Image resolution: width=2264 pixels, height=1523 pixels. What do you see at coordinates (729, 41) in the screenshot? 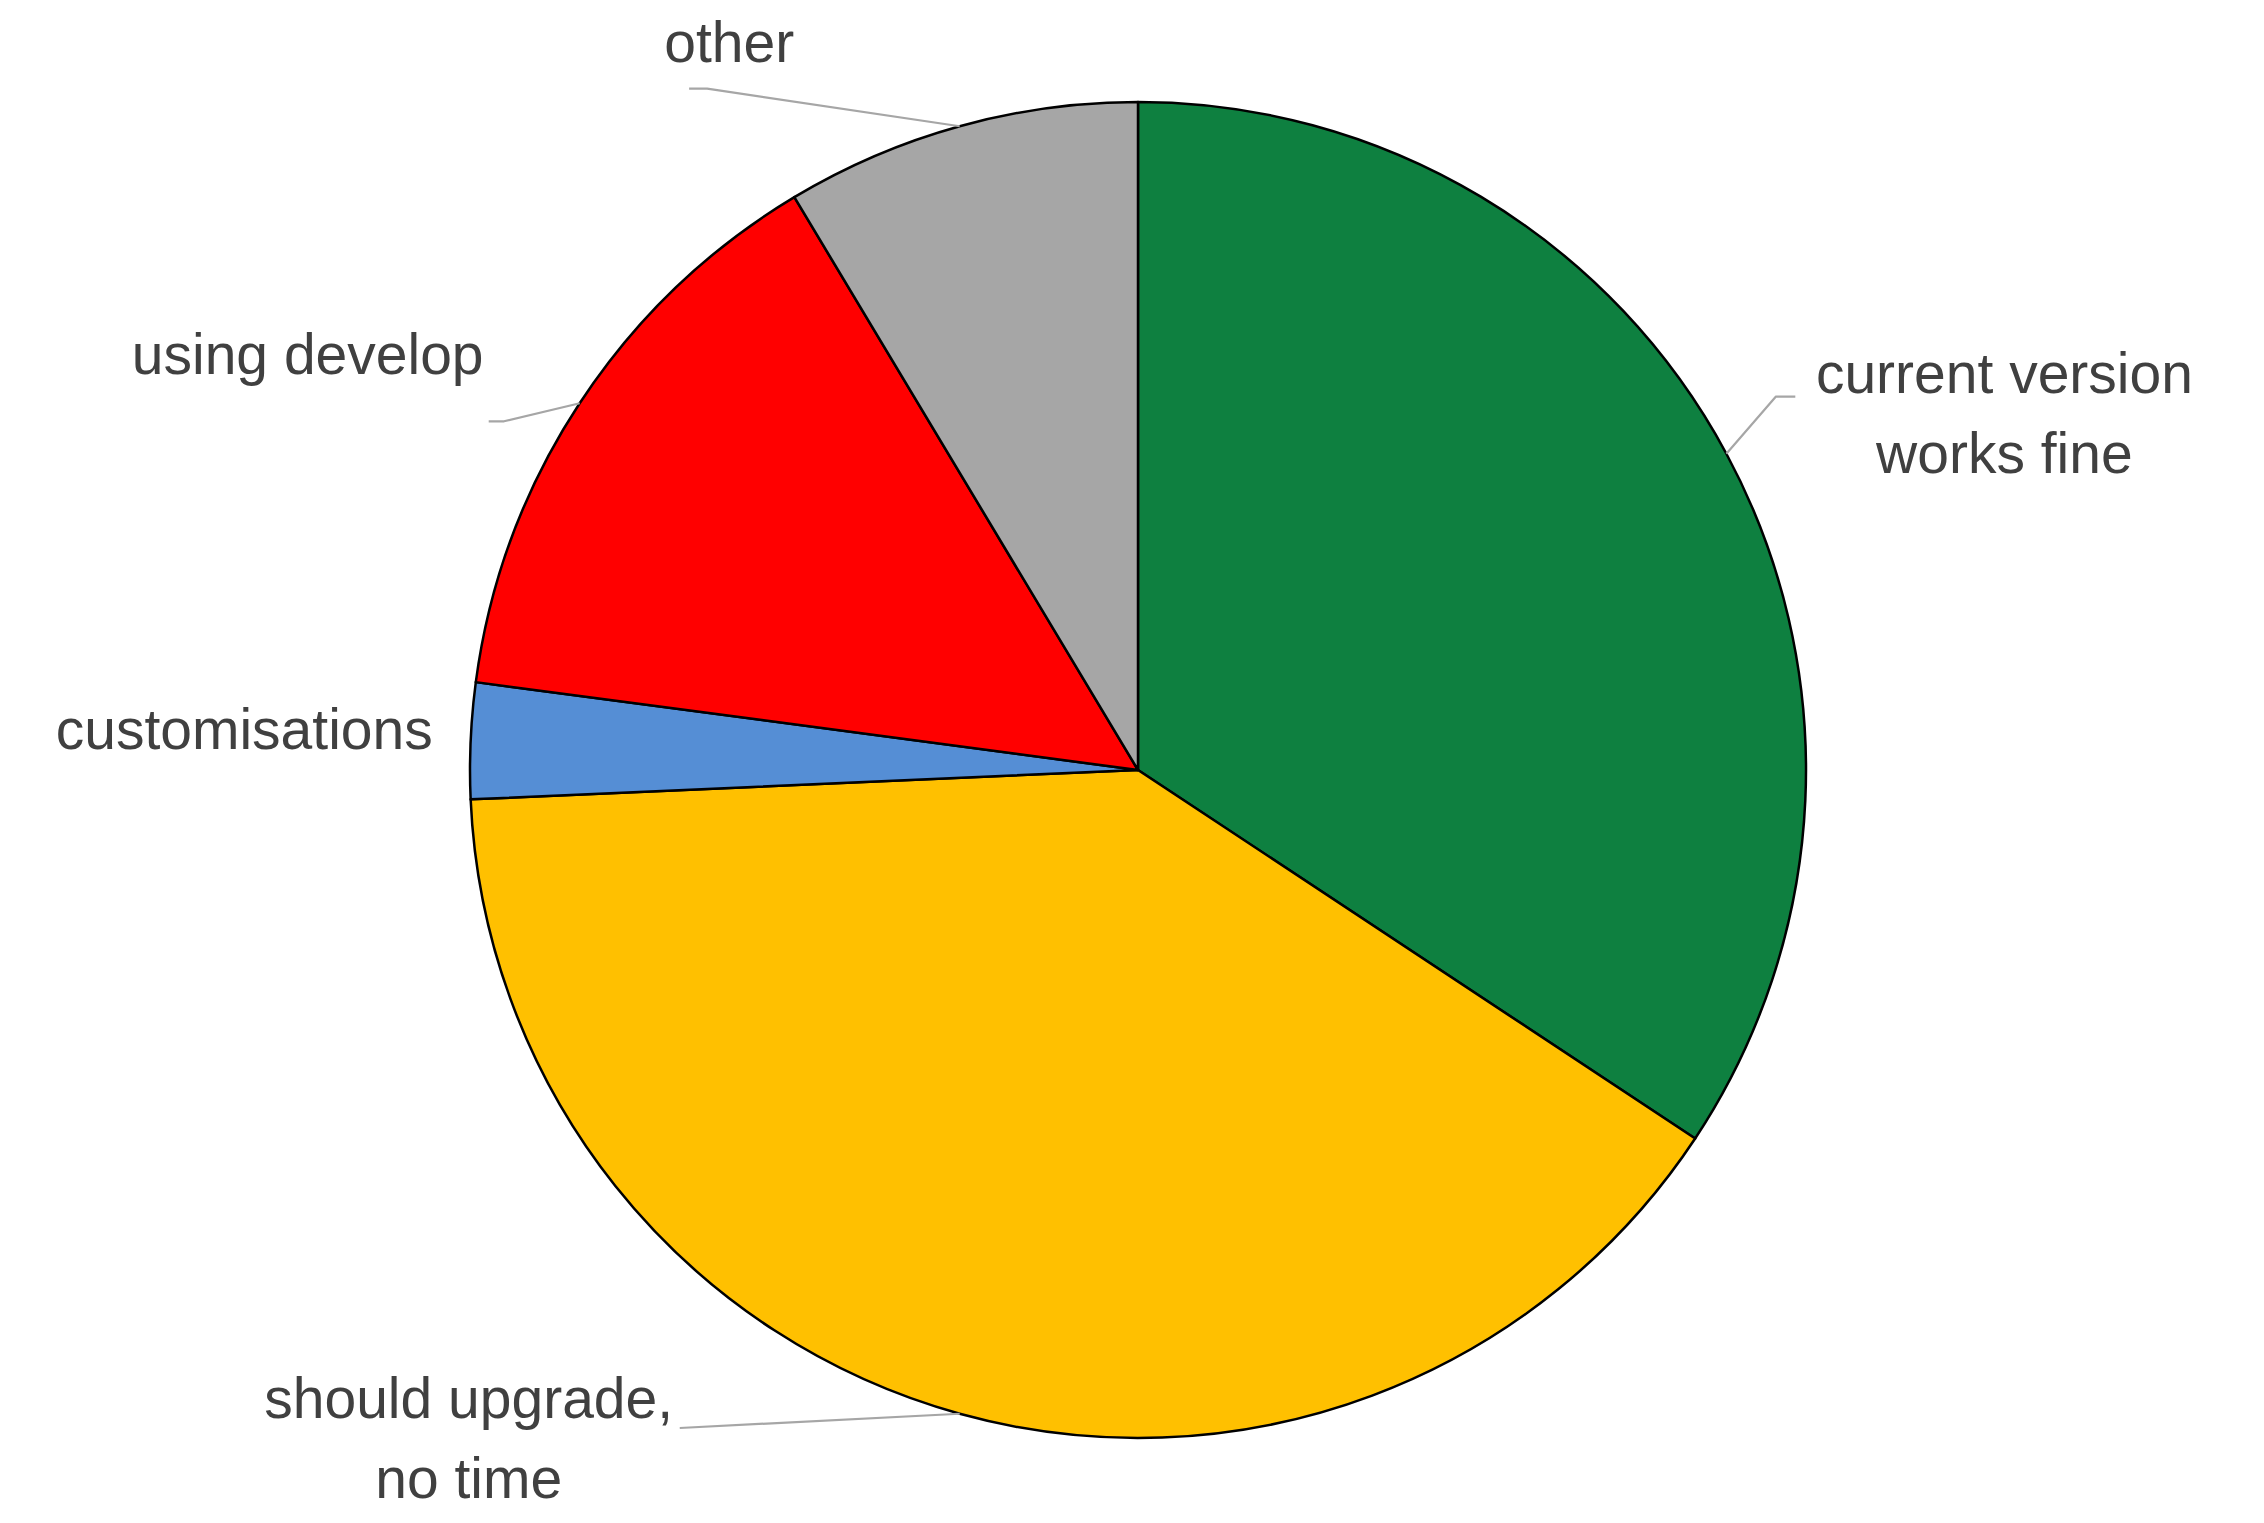
I see `slice-label: other` at bounding box center [729, 41].